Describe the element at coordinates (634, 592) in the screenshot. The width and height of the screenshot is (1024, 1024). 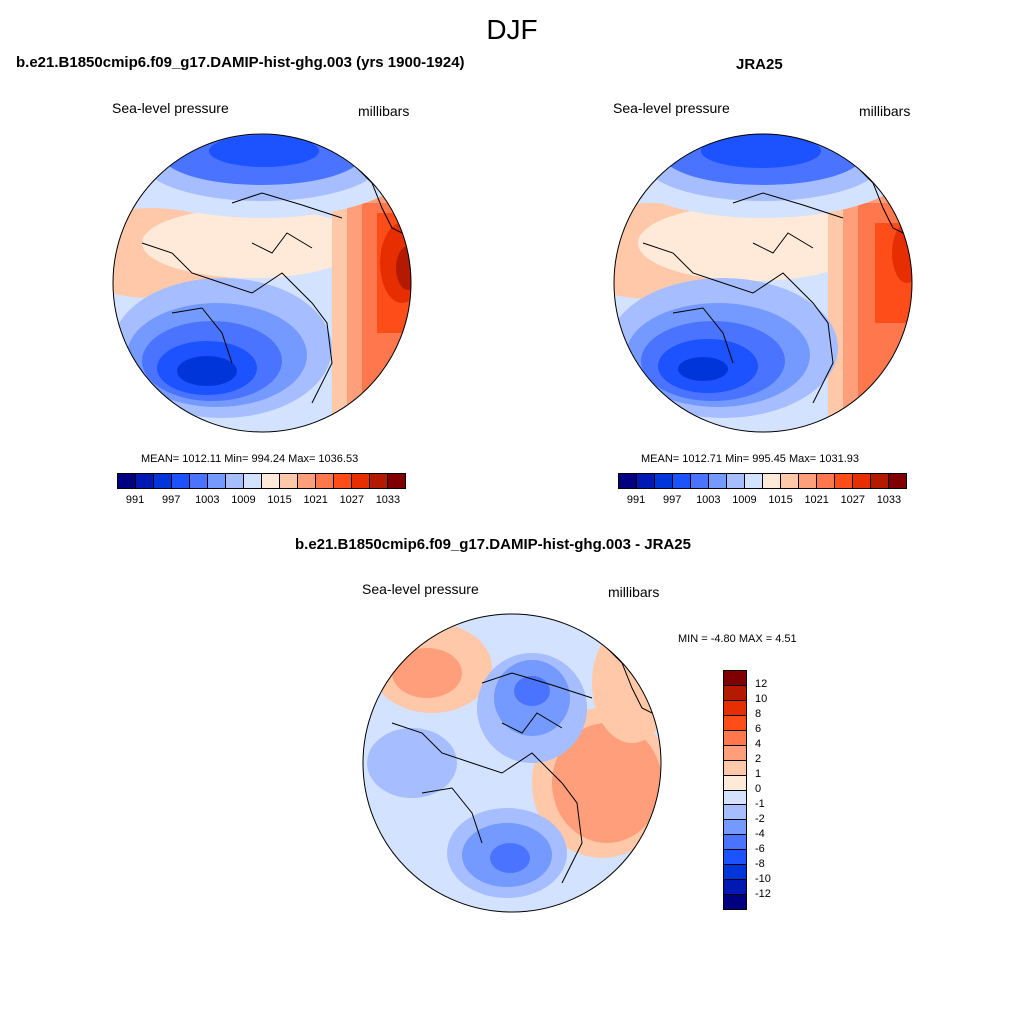
I see `panel3-units-label: millibars` at that location.